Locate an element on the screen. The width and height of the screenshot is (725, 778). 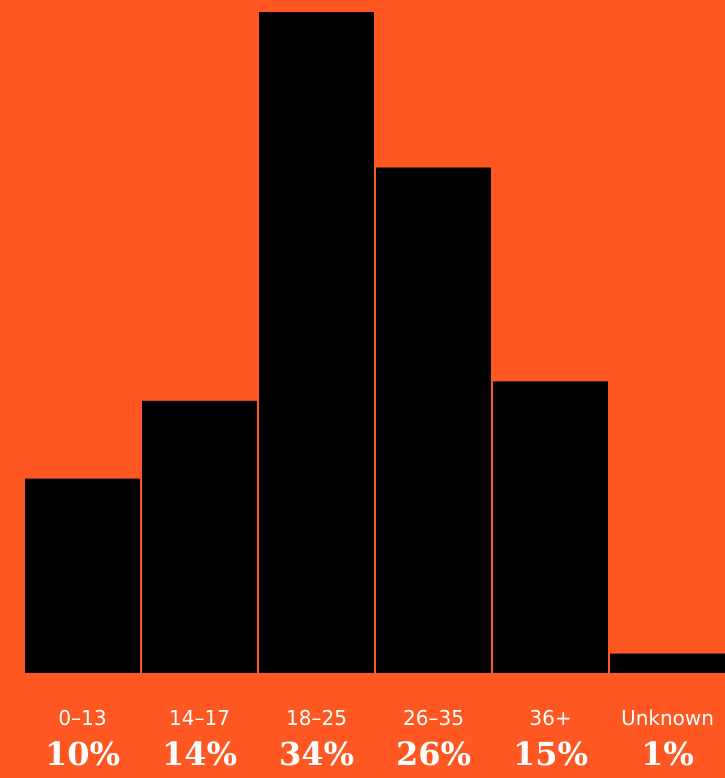
value-label-36: 15% is located at coordinates (550, 754).